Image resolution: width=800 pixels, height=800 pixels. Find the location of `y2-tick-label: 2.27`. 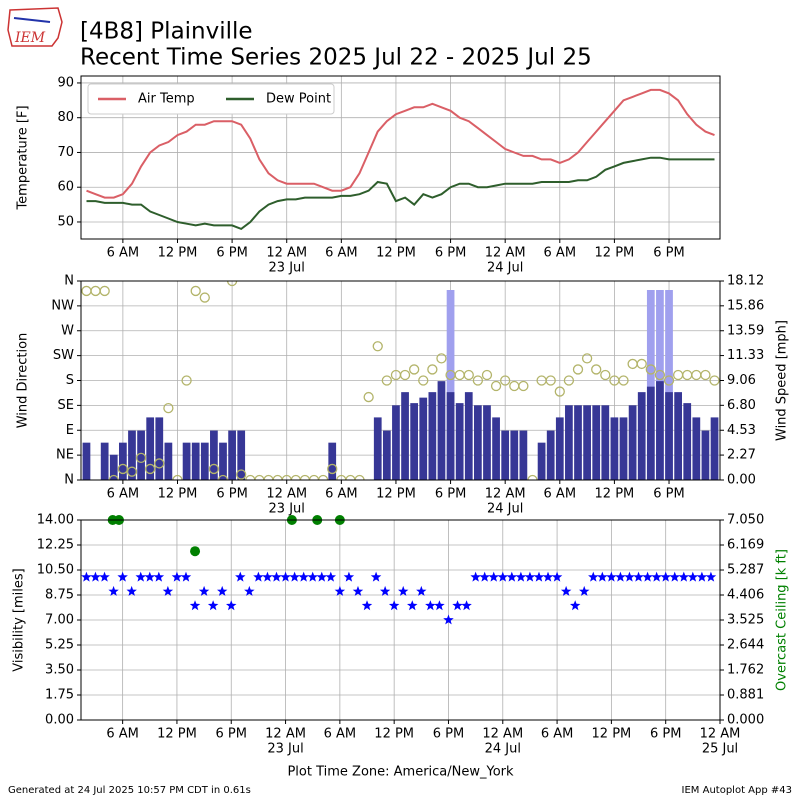

y2-tick-label: 2.27 is located at coordinates (741, 455).